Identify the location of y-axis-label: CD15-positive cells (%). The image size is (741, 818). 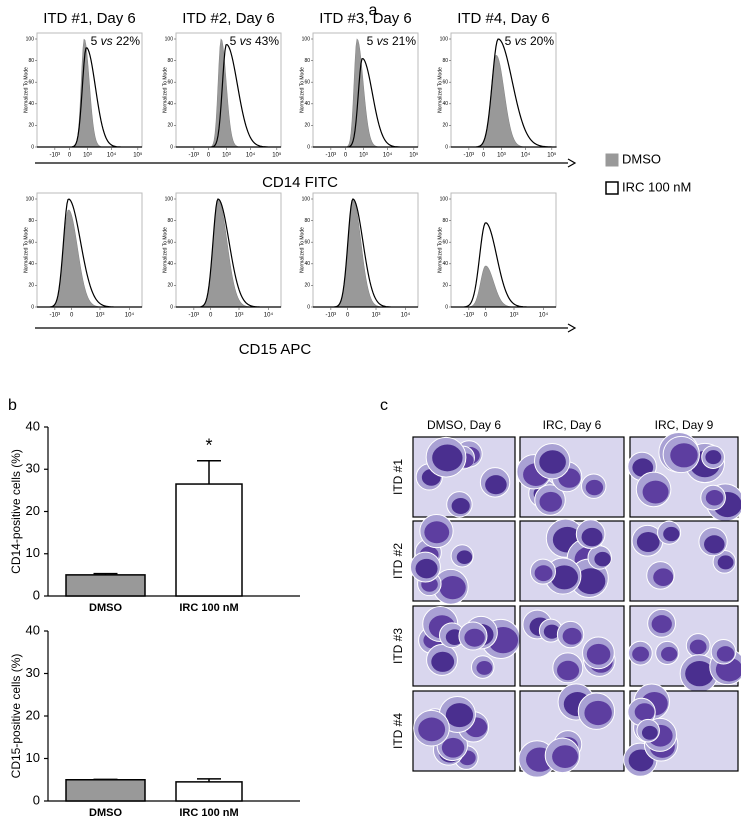
(16, 716).